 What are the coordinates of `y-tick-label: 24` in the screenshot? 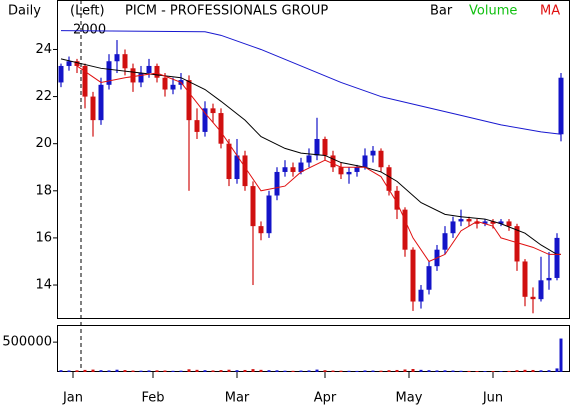 It's located at (43, 49).